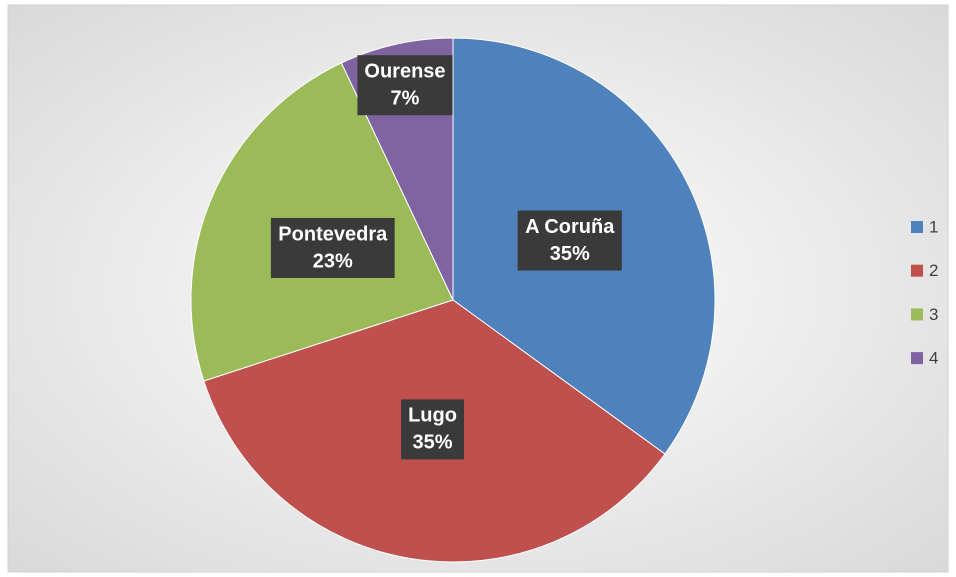 This screenshot has width=956, height=577. I want to click on legend-label: 4, so click(933, 358).